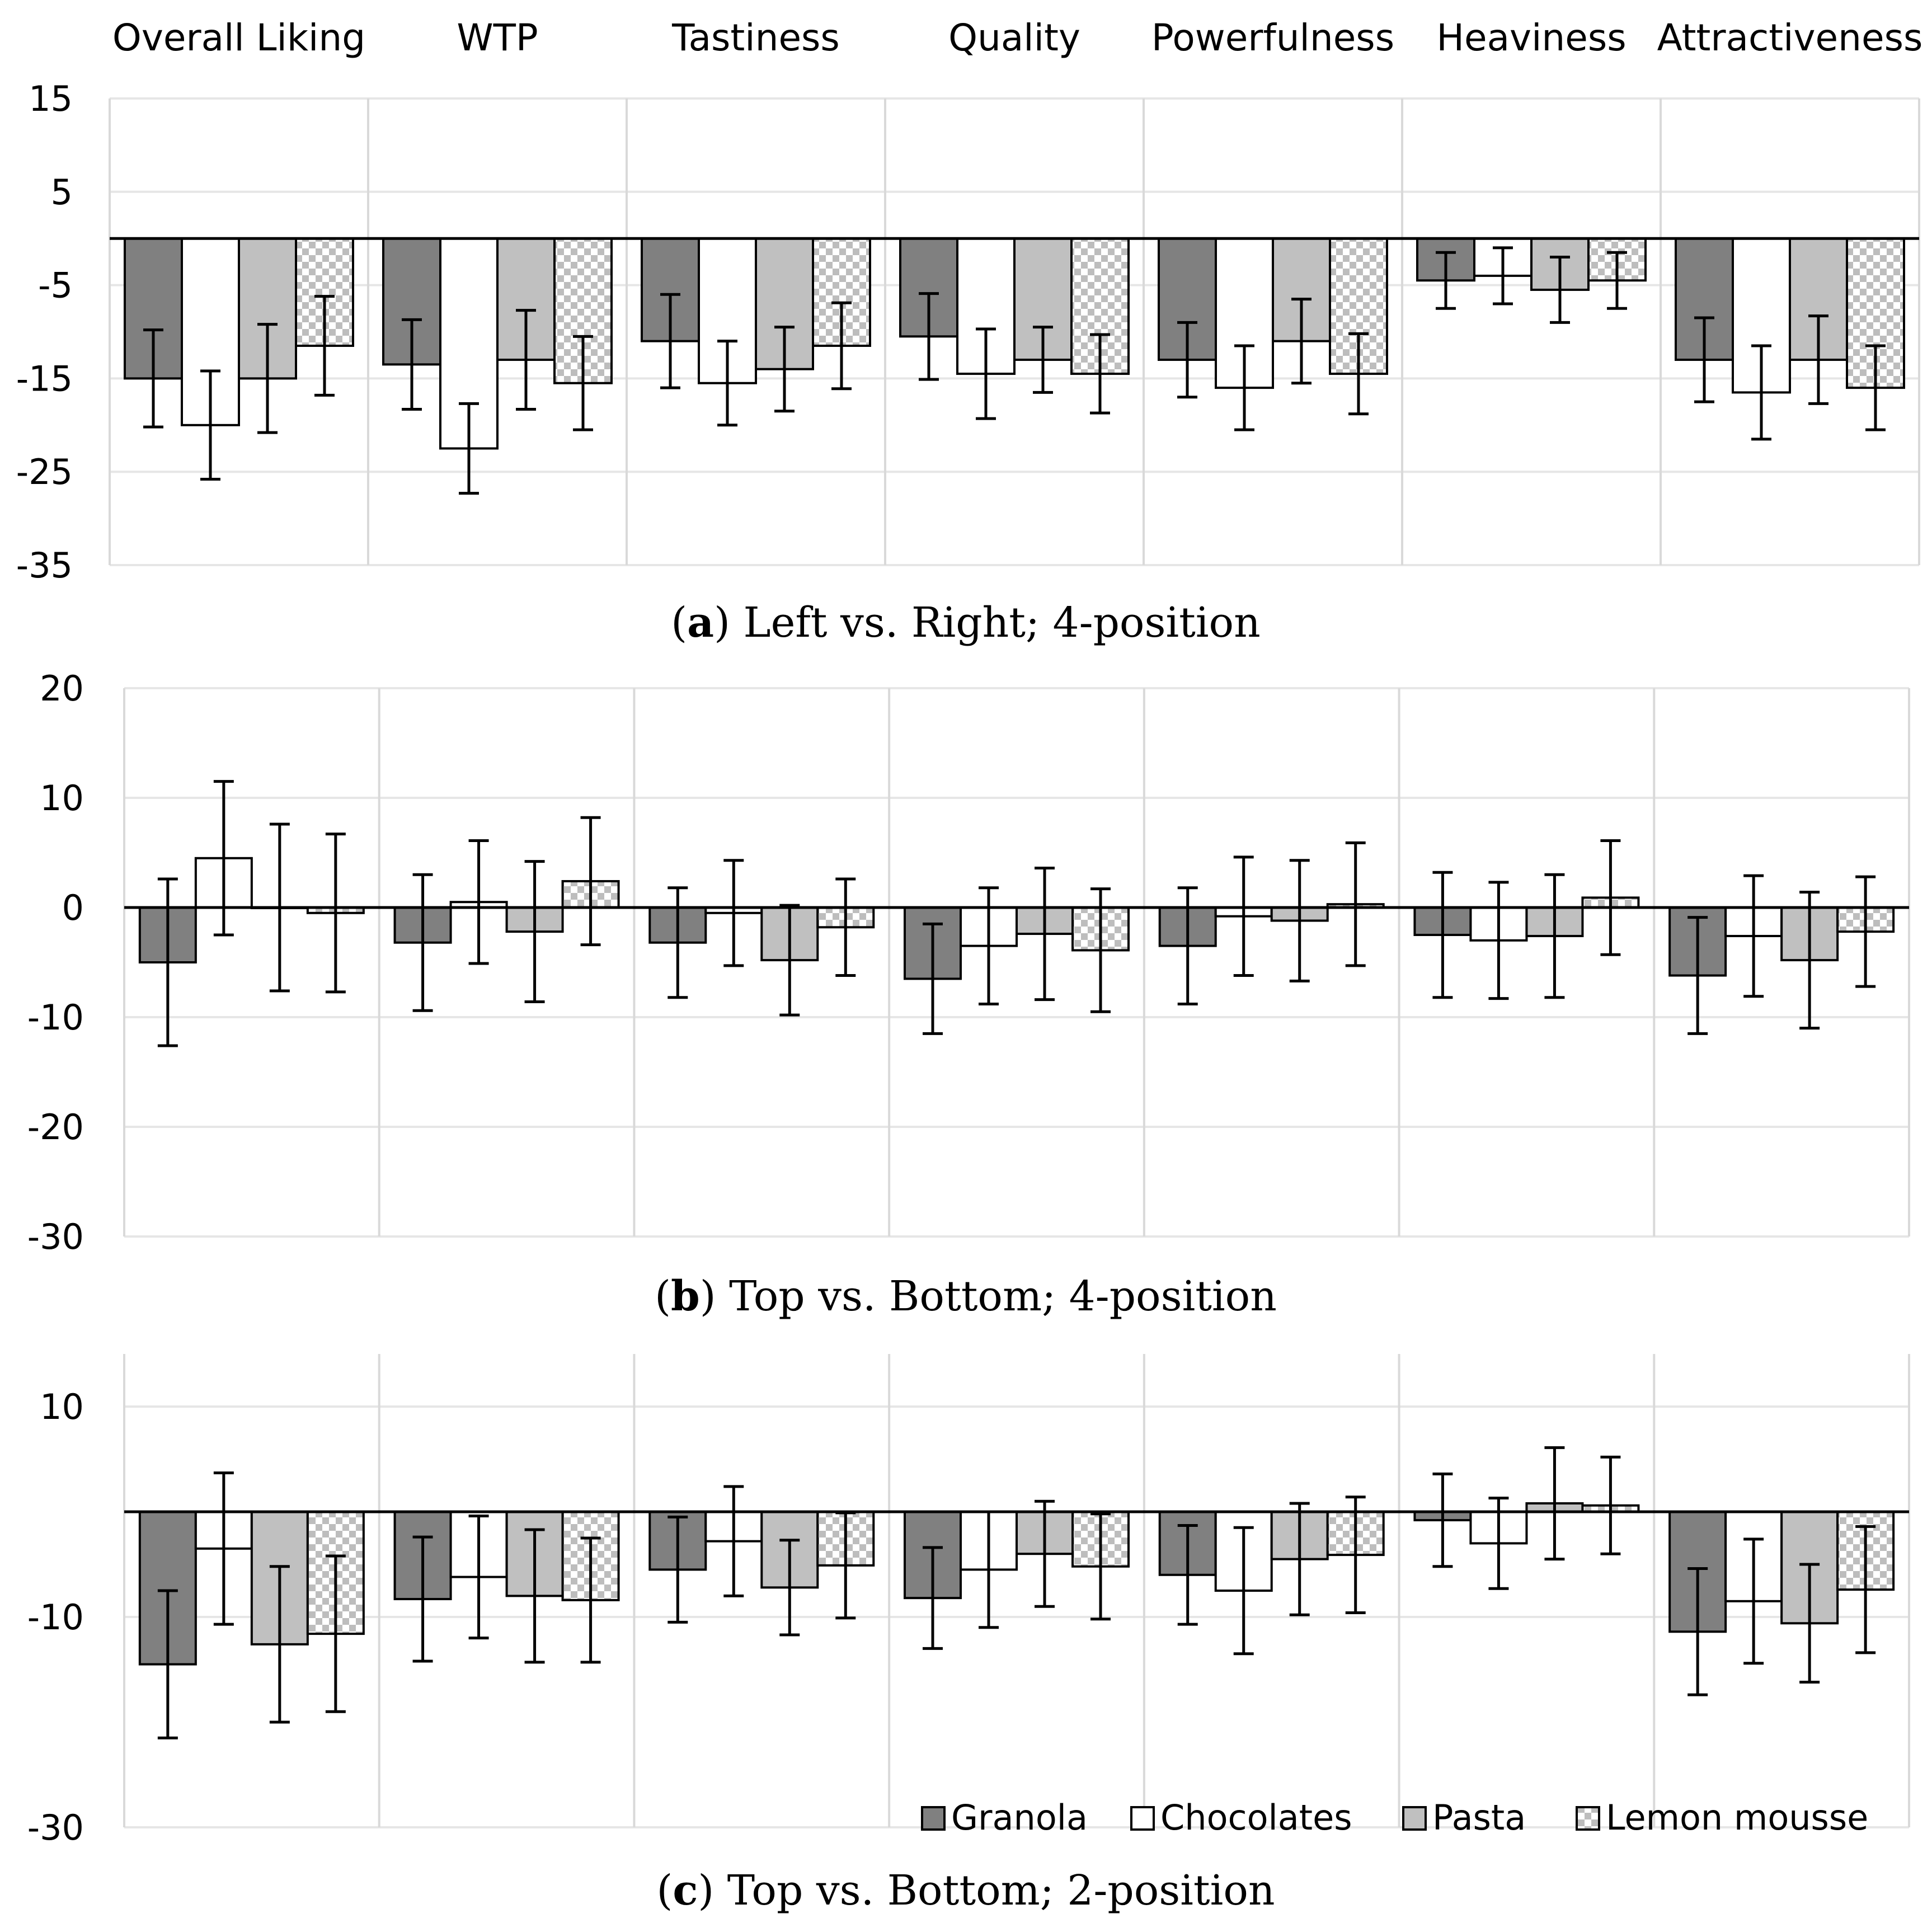 This screenshot has height=1923, width=1932. I want to click on caption-b: (b) Top vs. Bottom; 4-position, so click(966, 1296).